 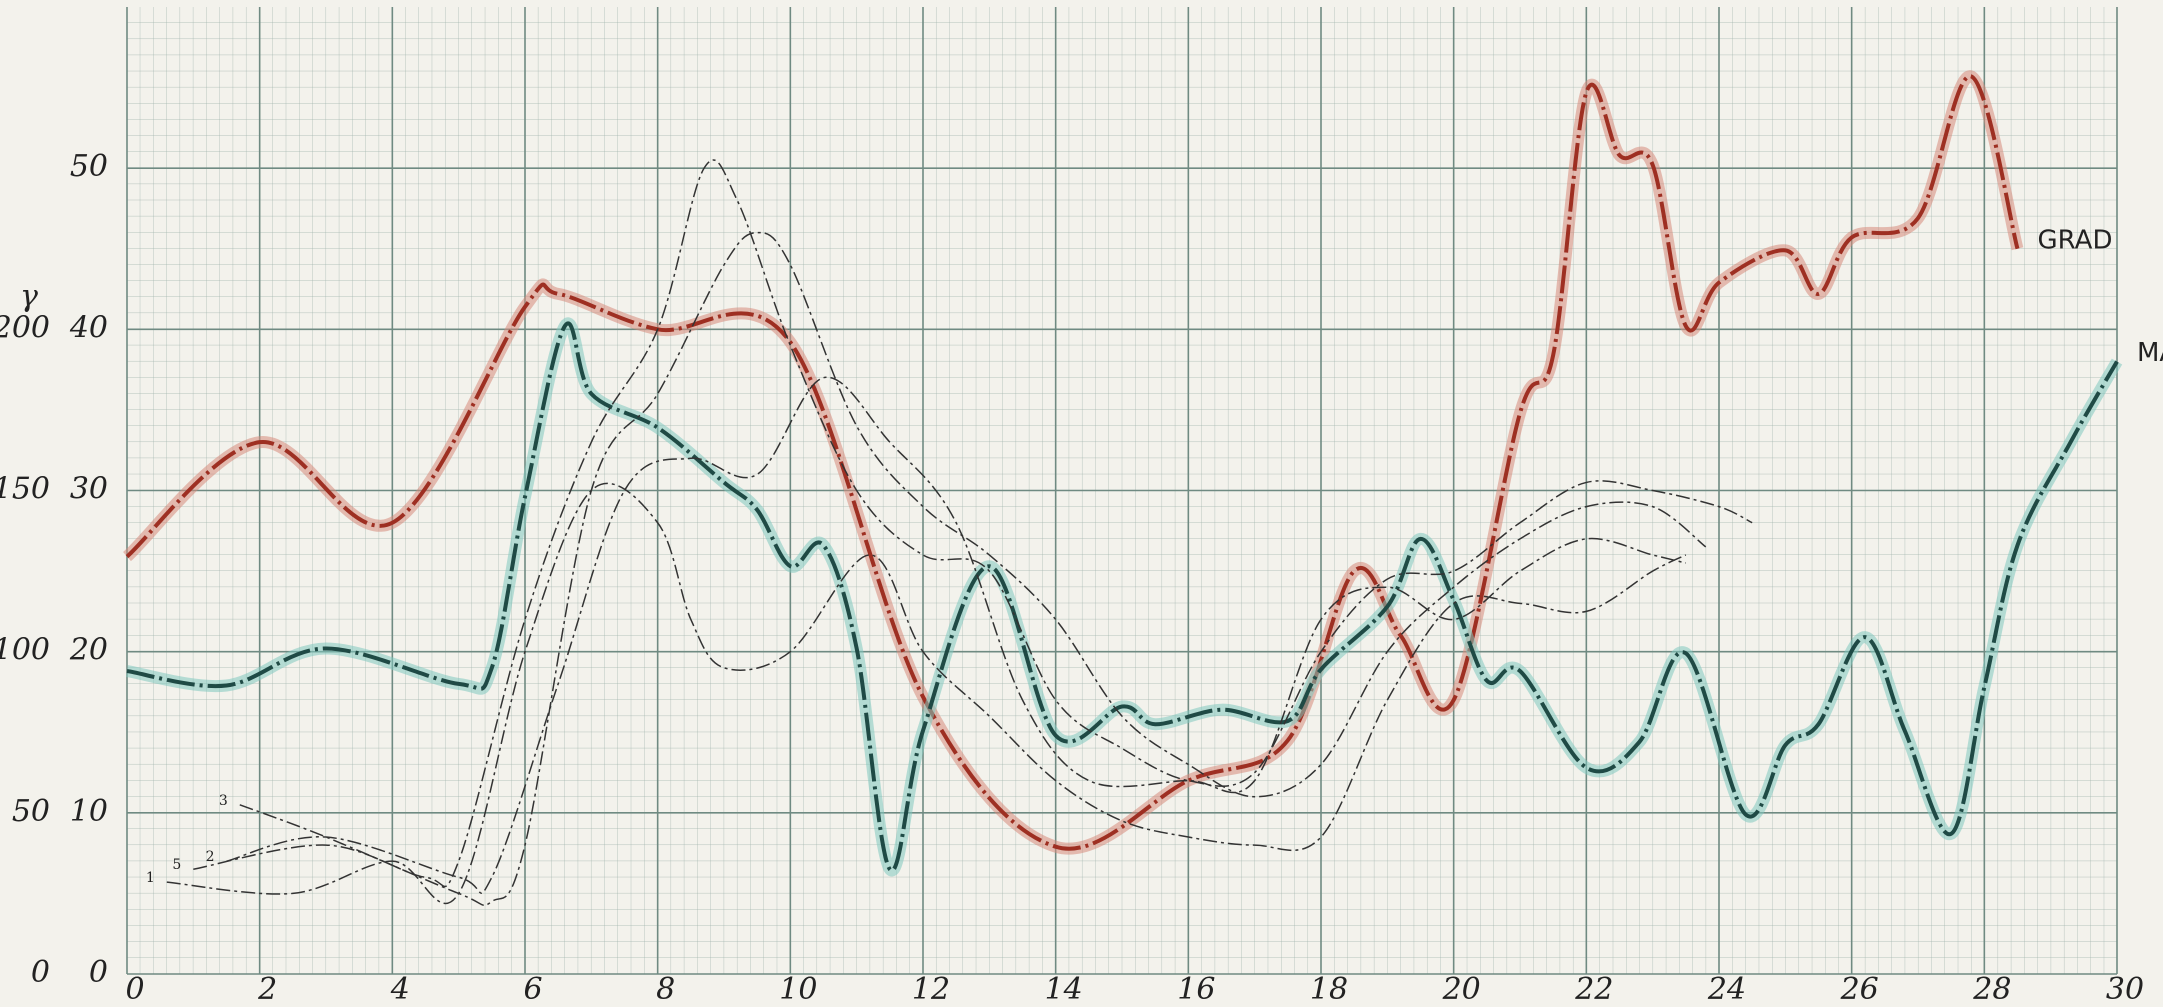 I want to click on x-tick-label: 10, so click(x=798, y=989).